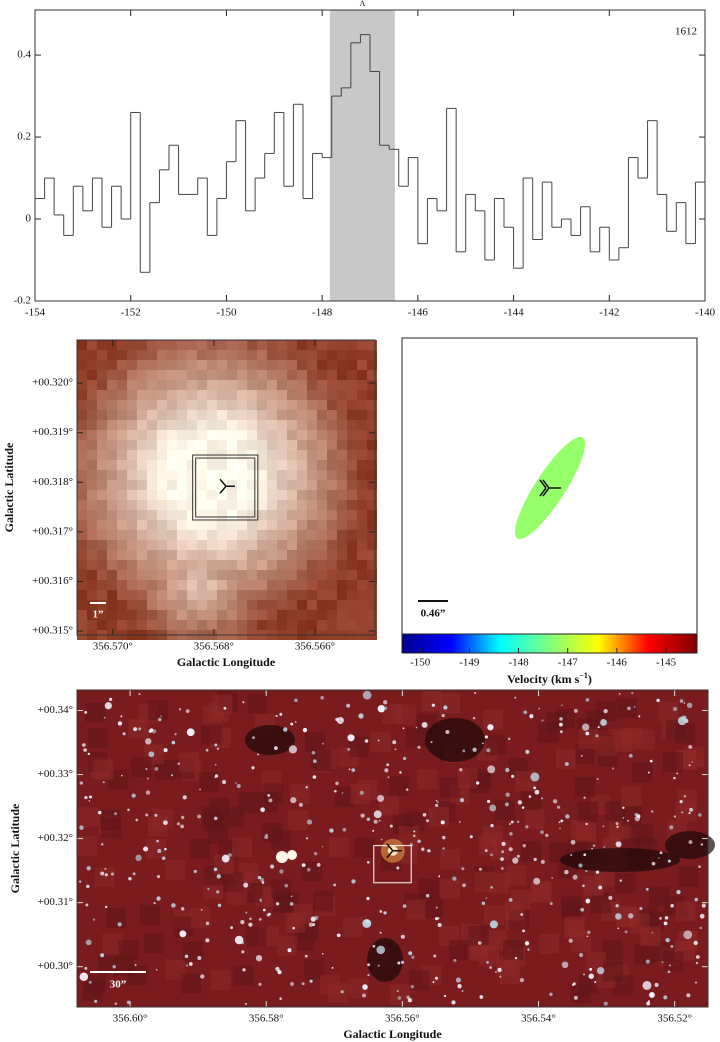 This screenshot has width=720, height=1042. Describe the element at coordinates (55, 774) in the screenshot. I see `y-tick-label: +00.33°` at that location.